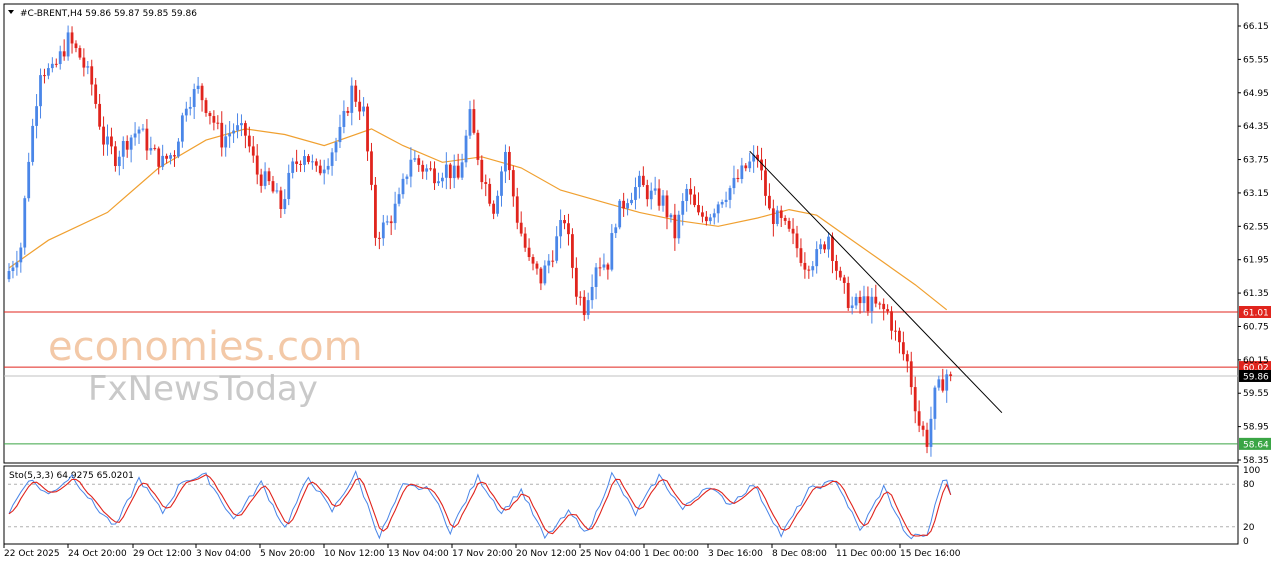 The width and height of the screenshot is (1280, 567). I want to click on y-tick-label: 64.95, so click(1256, 94).